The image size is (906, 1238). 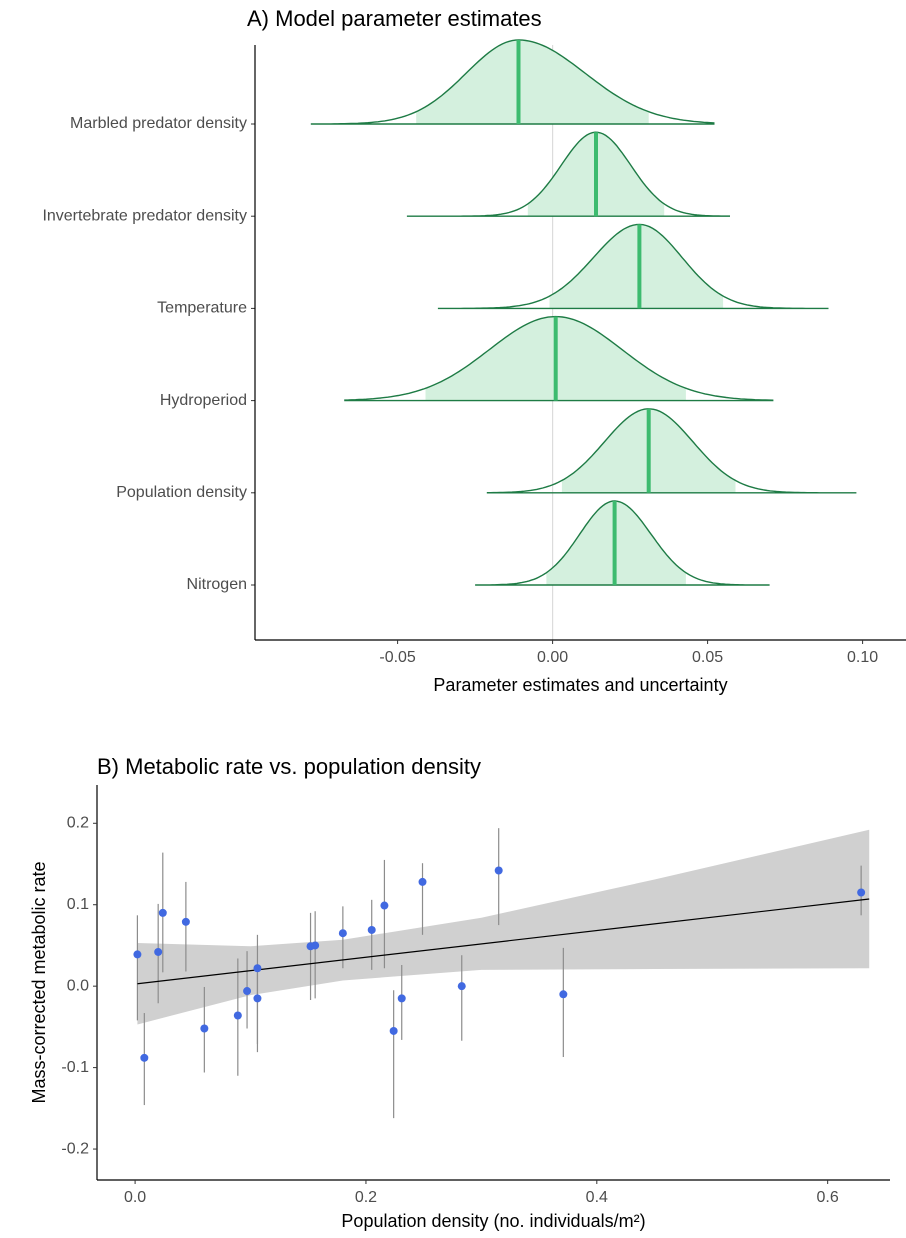 I want to click on x-tick-label: 0.4, so click(x=597, y=1197).